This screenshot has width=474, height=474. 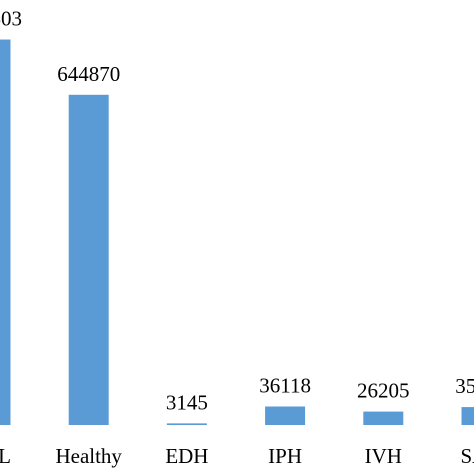 I want to click on x-tick-label: ALL, so click(x=5, y=456).